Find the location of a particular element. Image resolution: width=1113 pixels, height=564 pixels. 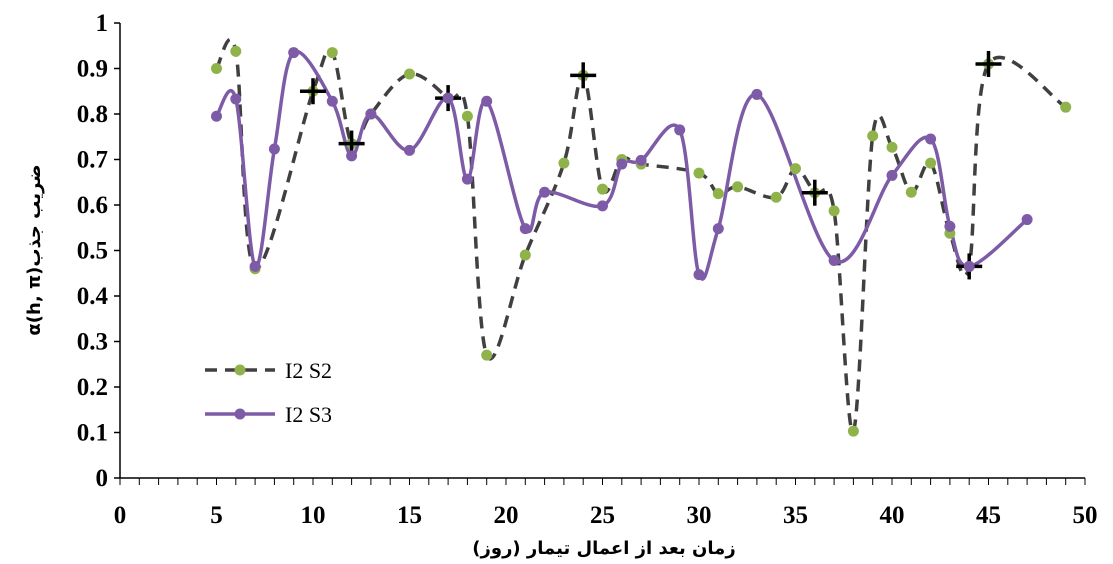

y-tick-label: 0.6 is located at coordinates (92, 205).